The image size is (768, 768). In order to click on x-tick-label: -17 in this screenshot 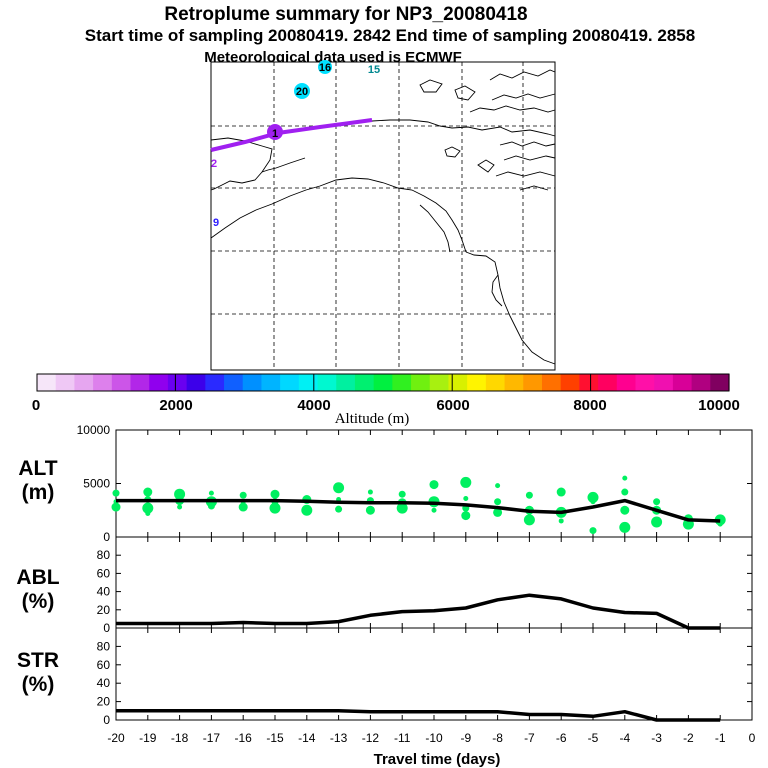, I will do `click(212, 738)`.